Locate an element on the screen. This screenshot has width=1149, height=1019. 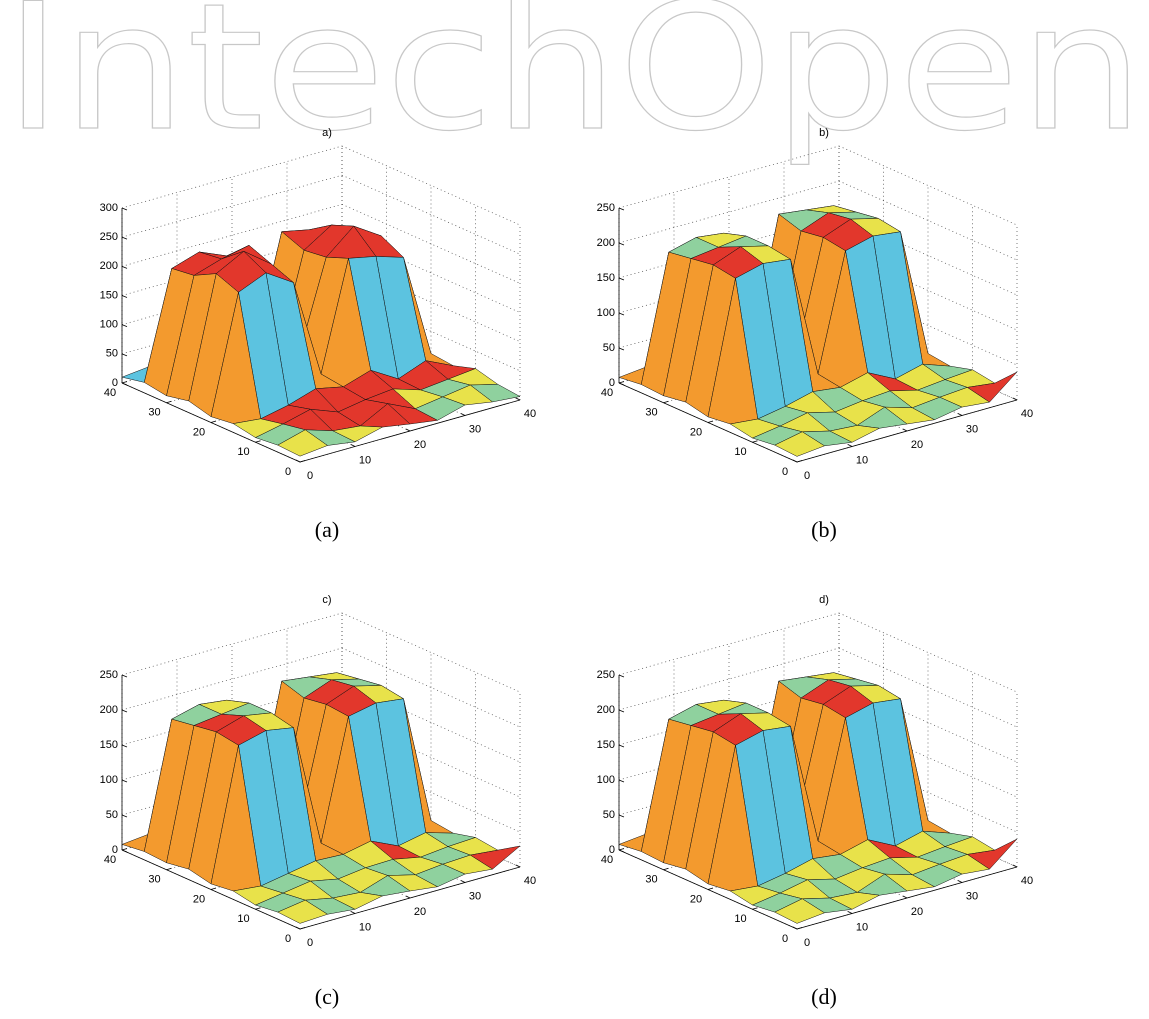
caption: (c) is located at coordinates (327, 996).